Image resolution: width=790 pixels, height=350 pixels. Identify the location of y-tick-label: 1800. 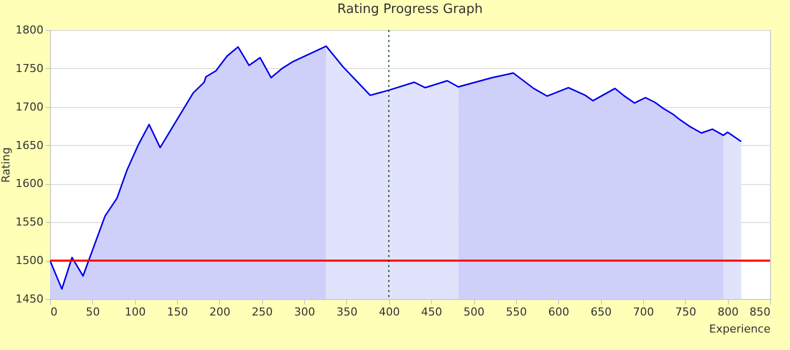
(30, 30).